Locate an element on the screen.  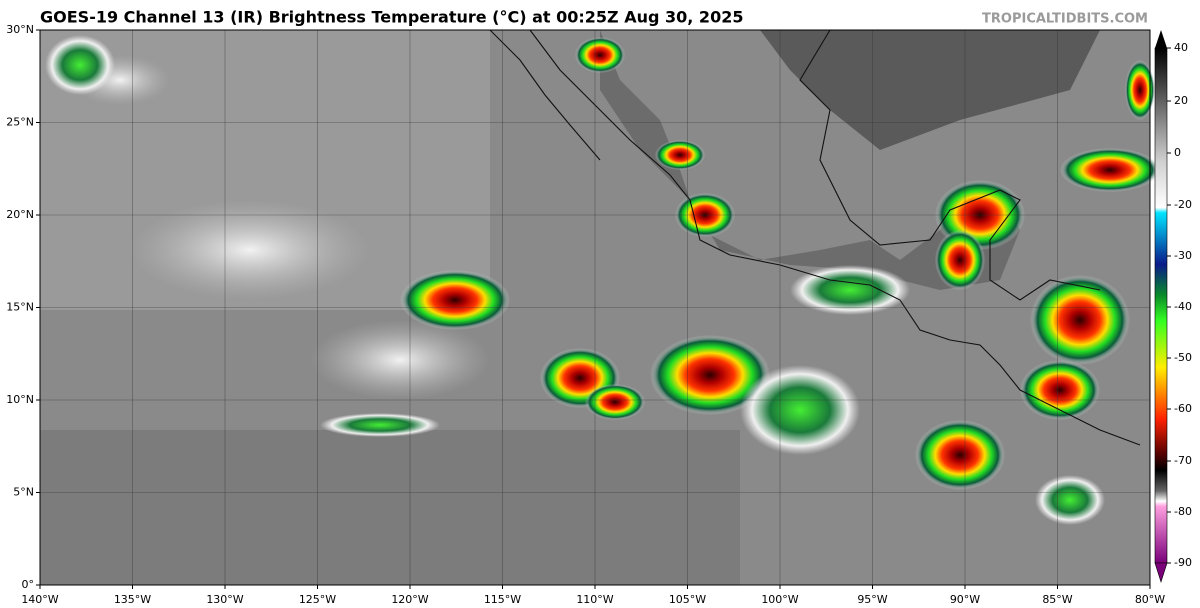
longitude-label: 80°W is located at coordinates (1150, 599).